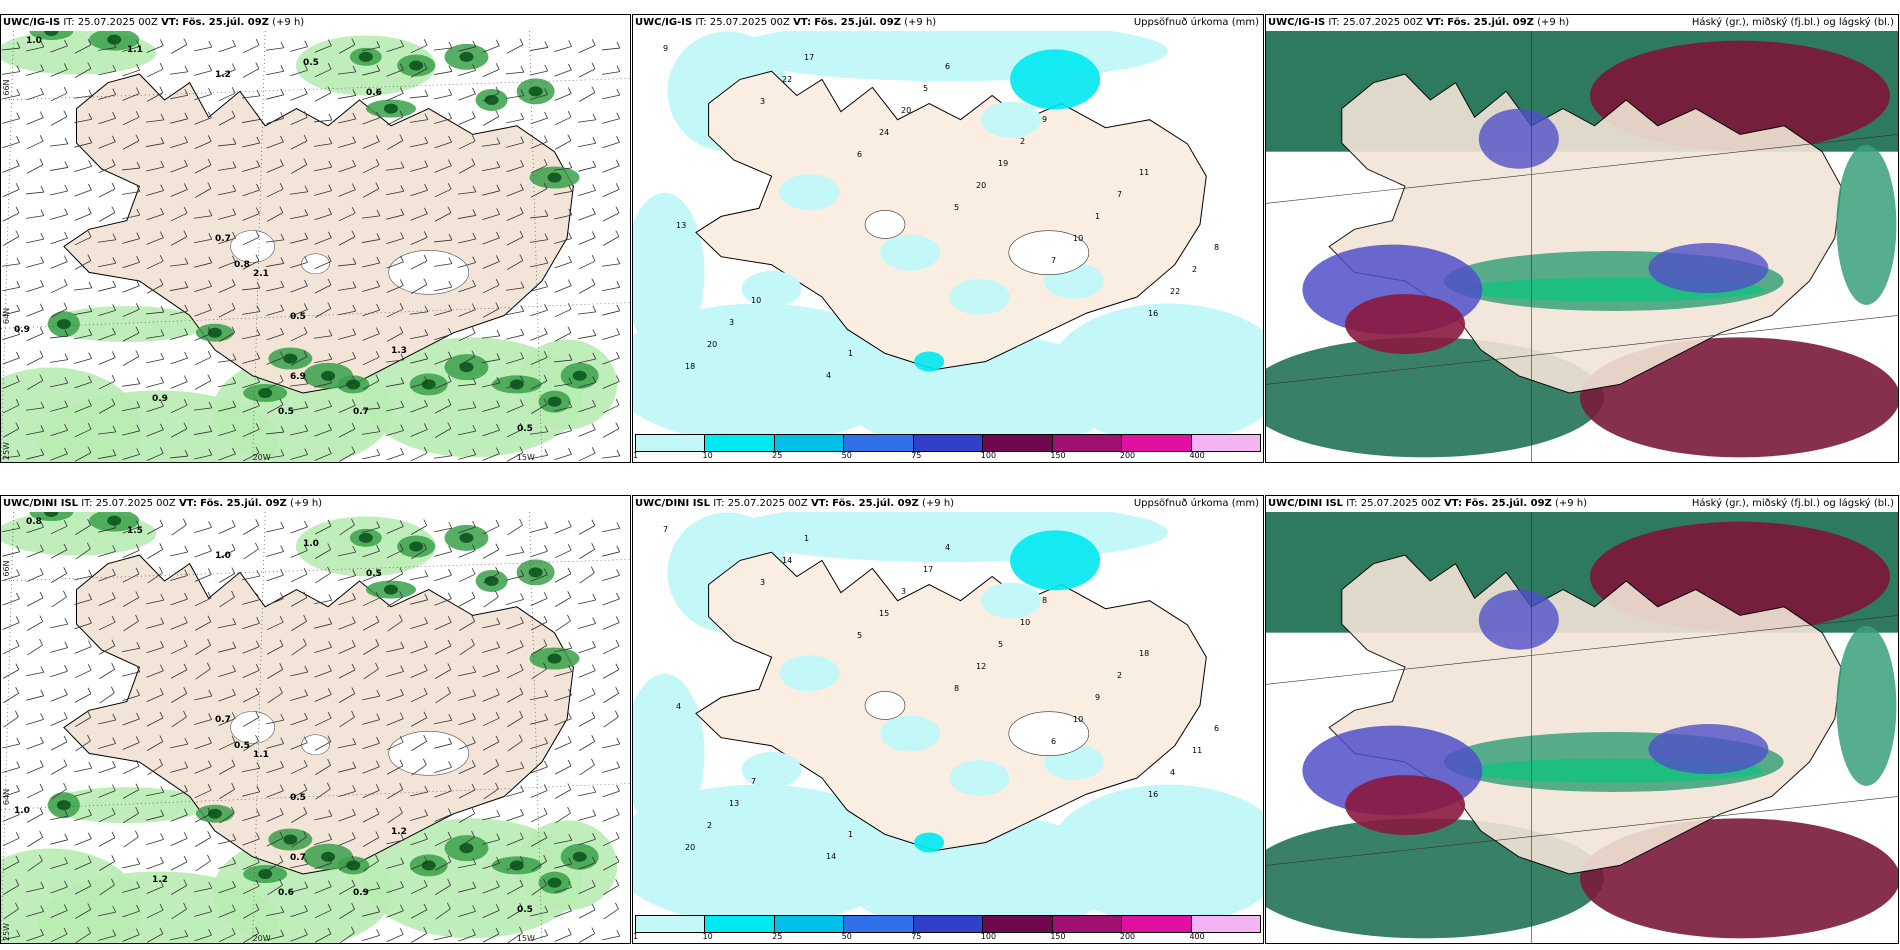 The width and height of the screenshot is (1900, 950). I want to click on wind-value-label: 0.7, so click(223, 720).